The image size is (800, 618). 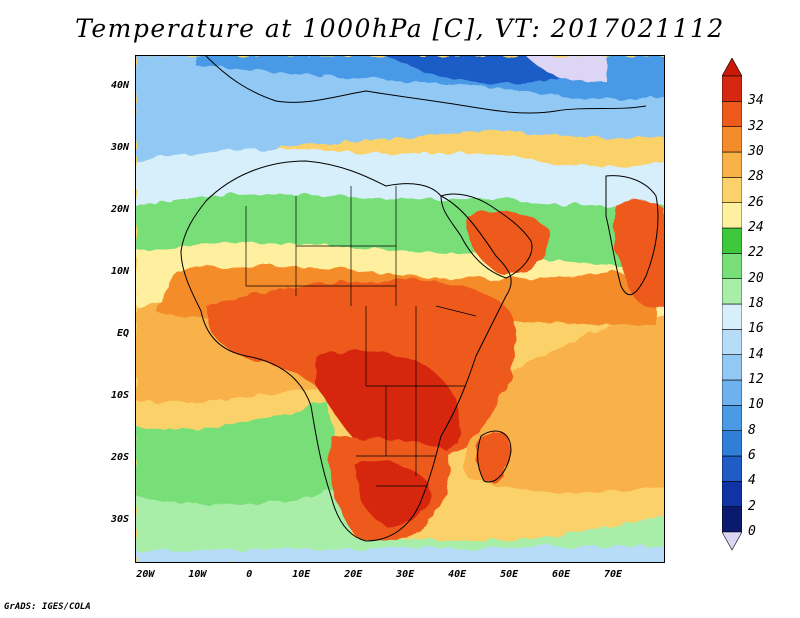 I want to click on colorbar-under-arrow, so click(x=732, y=541).